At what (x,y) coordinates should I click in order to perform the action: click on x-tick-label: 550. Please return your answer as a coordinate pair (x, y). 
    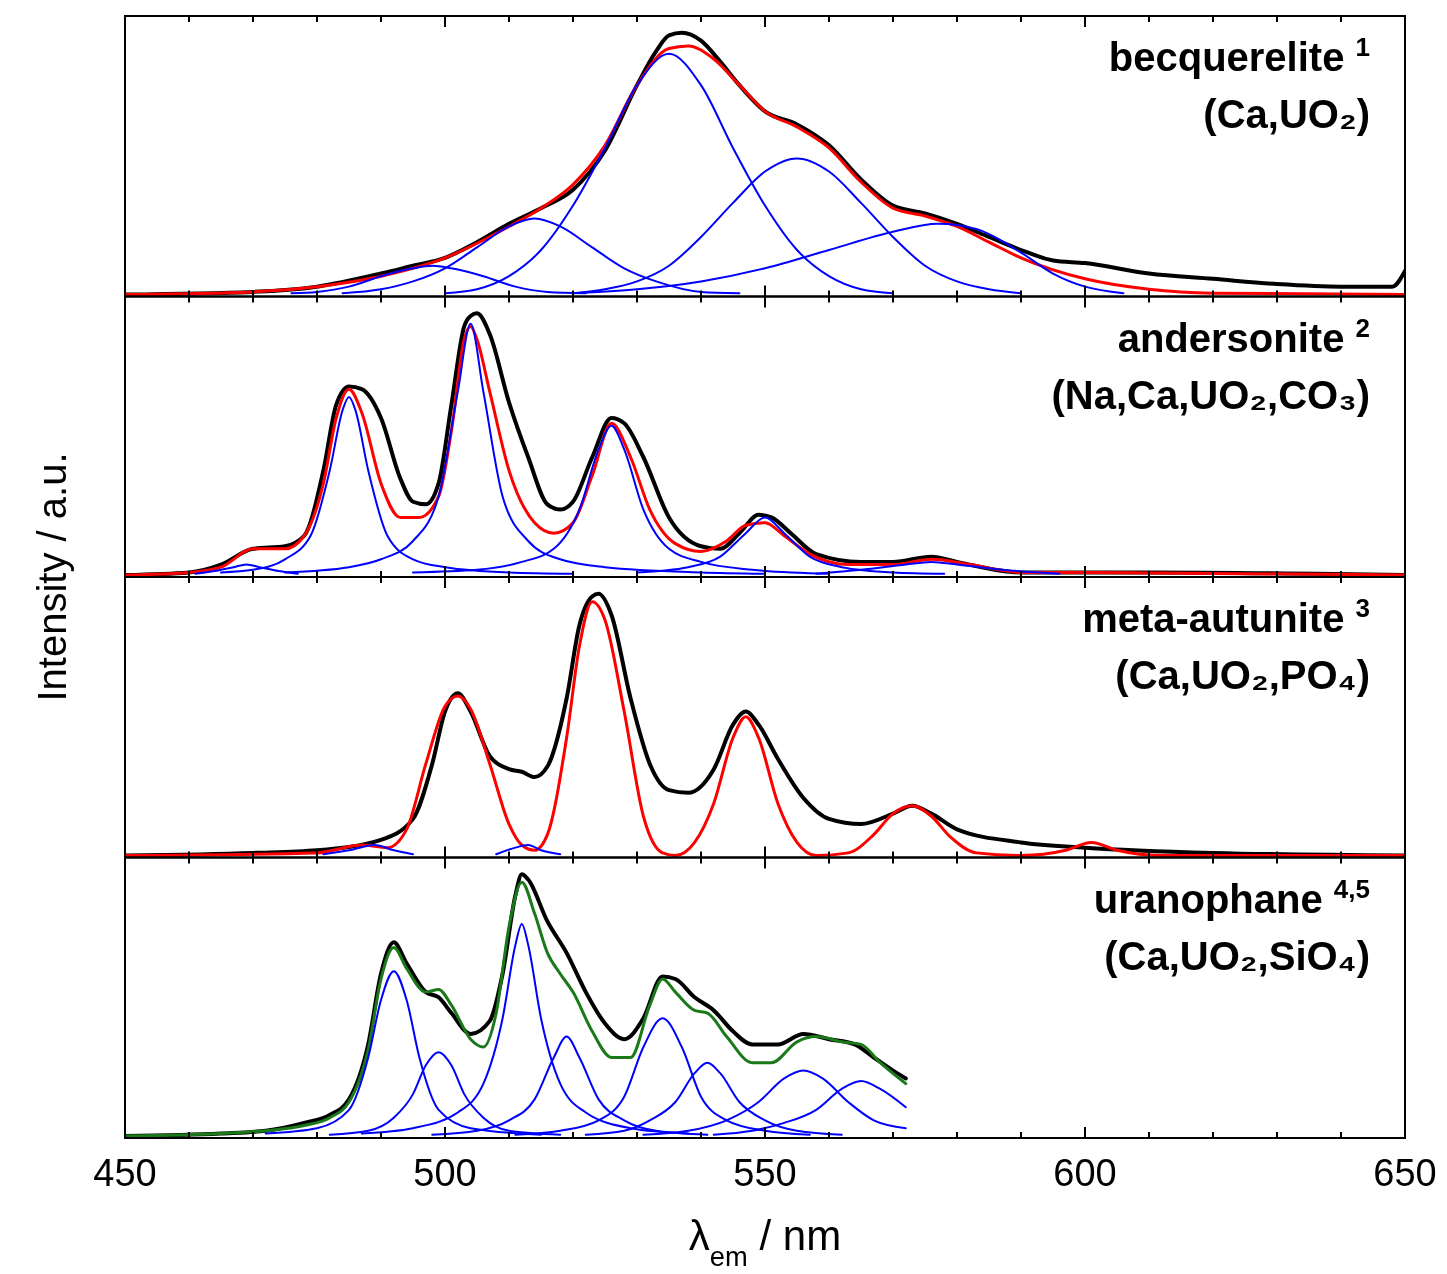
    Looking at the image, I should click on (765, 1173).